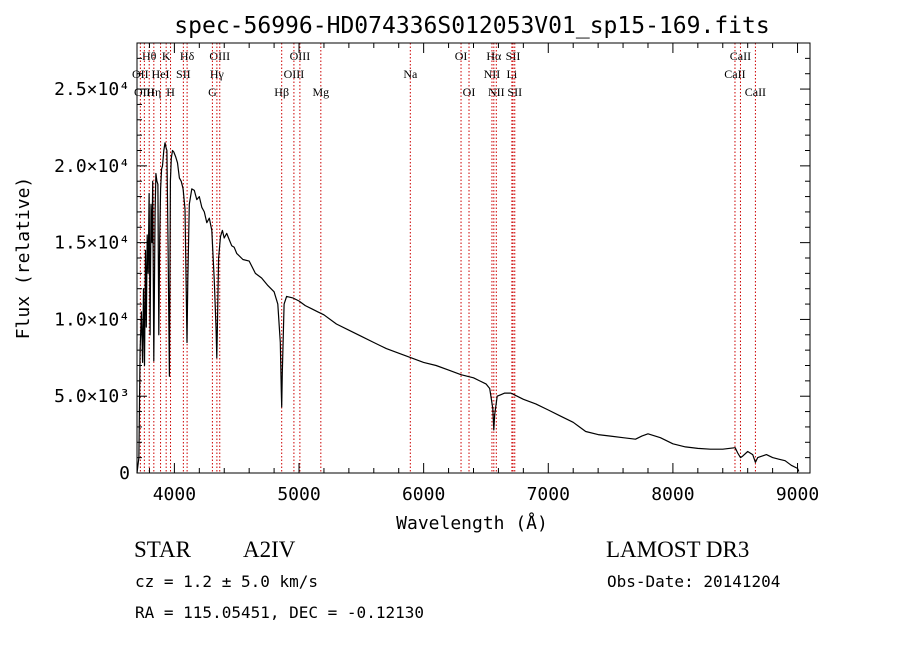 Image resolution: width=900 pixels, height=649 pixels. I want to click on redshift-cz: cz = 1.2 ± 5.0 km/s, so click(227, 581).